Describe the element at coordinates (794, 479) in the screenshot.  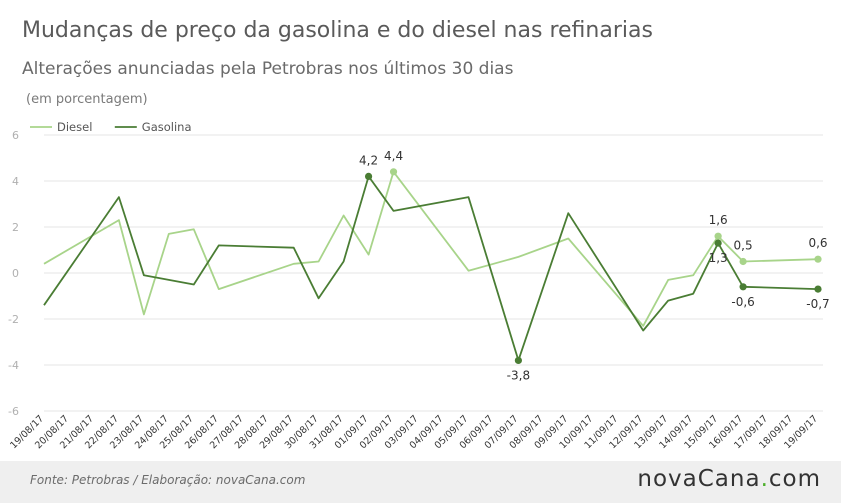
I see `brand-tld: com` at that location.